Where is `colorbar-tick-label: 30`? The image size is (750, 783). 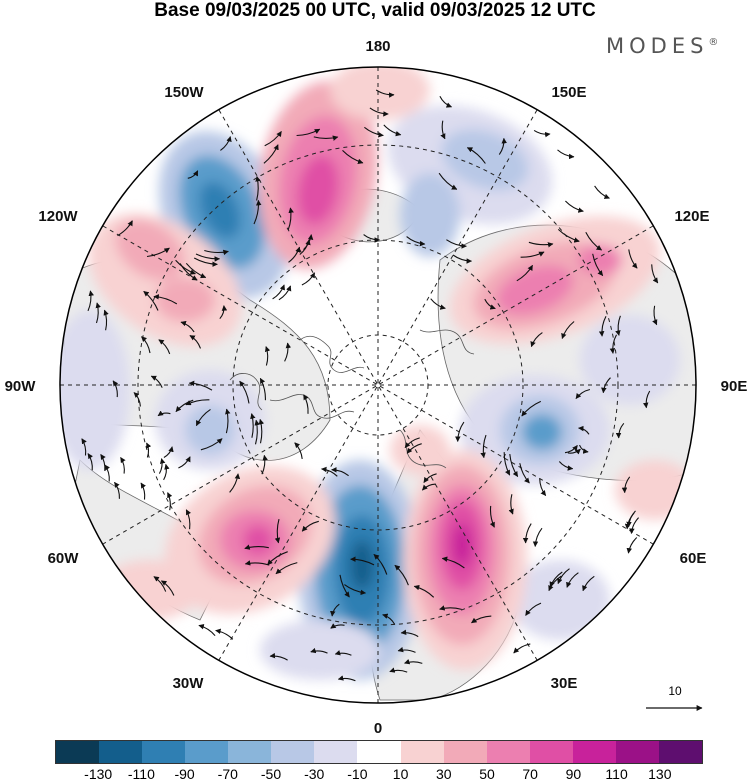
colorbar-tick-label: 30 is located at coordinates (444, 774).